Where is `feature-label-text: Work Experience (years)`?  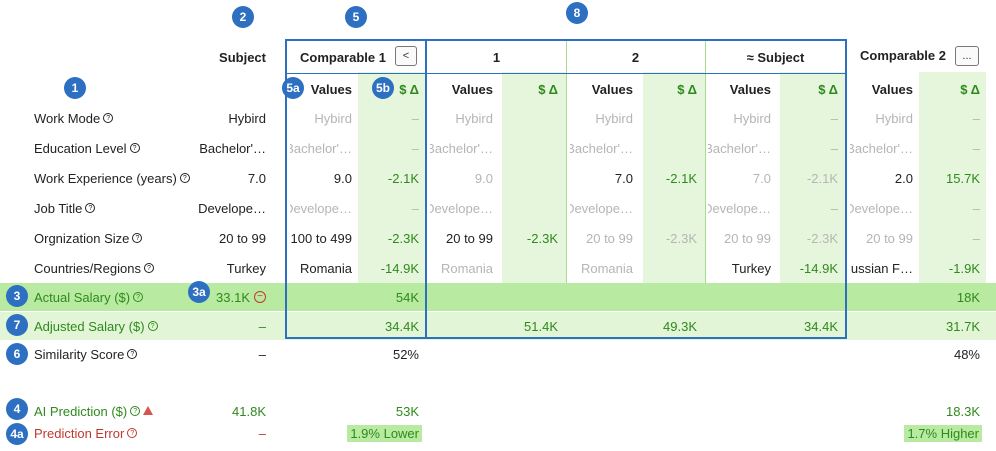
feature-label-text: Work Experience (years) is located at coordinates (105, 178).